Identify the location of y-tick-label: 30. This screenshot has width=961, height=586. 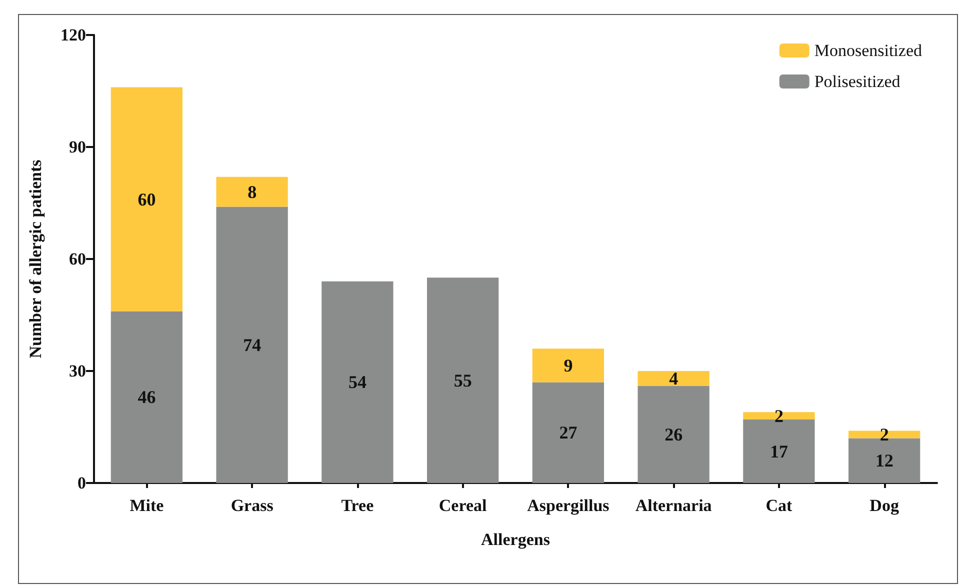
(77, 371).